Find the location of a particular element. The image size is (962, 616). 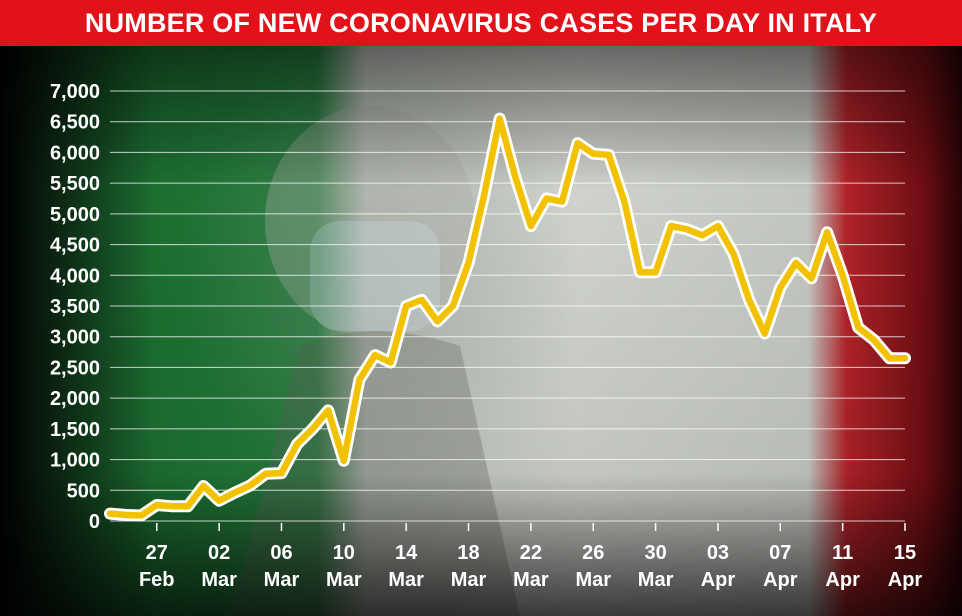

x-tick-day: 02 is located at coordinates (219, 553).